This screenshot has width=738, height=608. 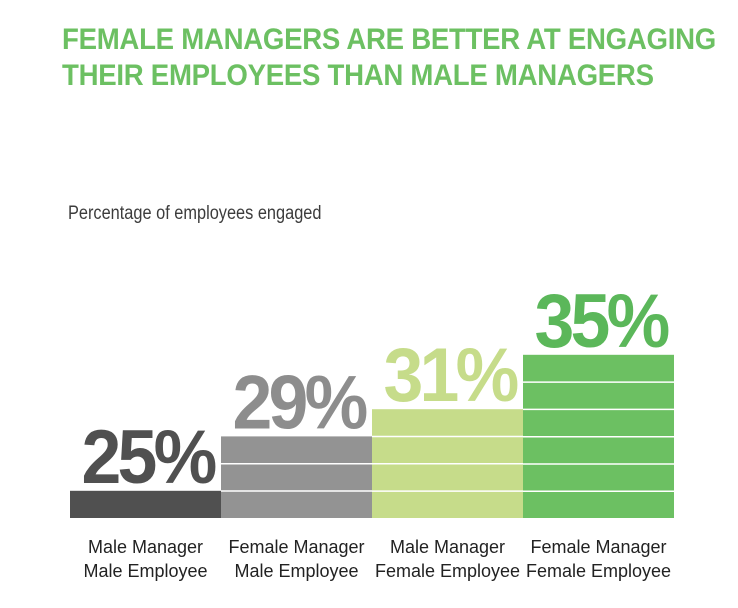 What do you see at coordinates (296, 547) in the screenshot?
I see `category-label-2-line-1: Female Manager` at bounding box center [296, 547].